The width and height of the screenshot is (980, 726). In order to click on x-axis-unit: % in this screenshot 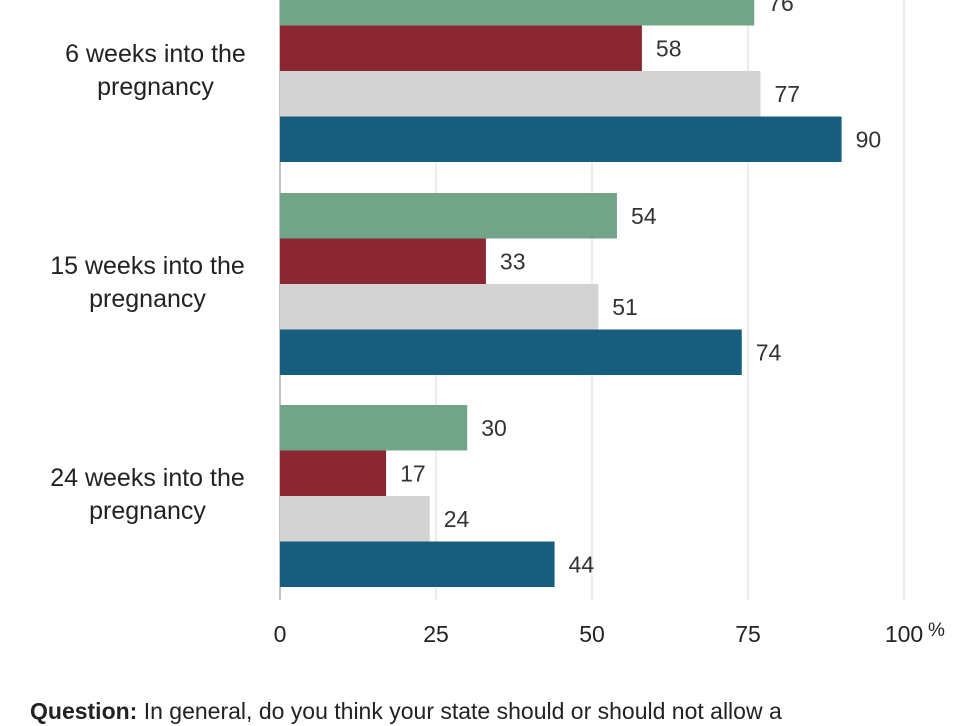, I will do `click(936, 630)`.